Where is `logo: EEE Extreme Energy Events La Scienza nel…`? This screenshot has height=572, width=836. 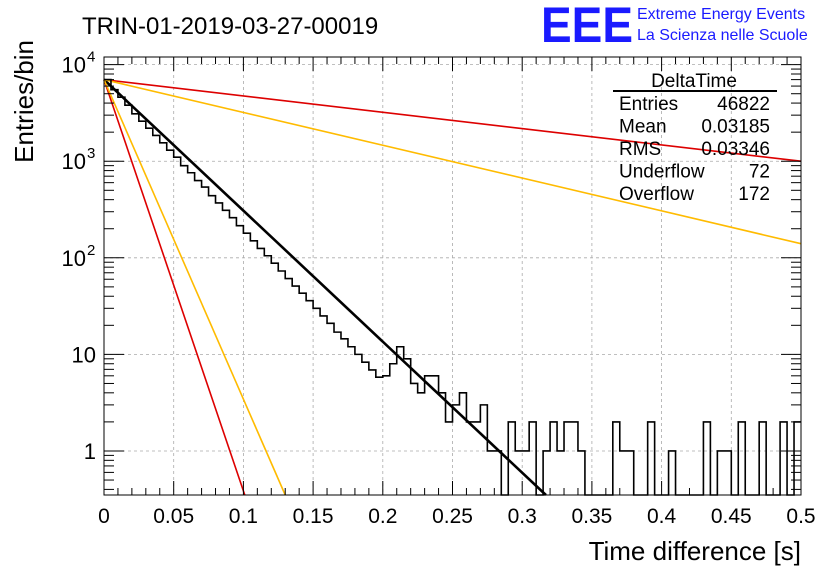
logo: EEE Extreme Energy Events La Scienza nel… is located at coordinates (674, 26).